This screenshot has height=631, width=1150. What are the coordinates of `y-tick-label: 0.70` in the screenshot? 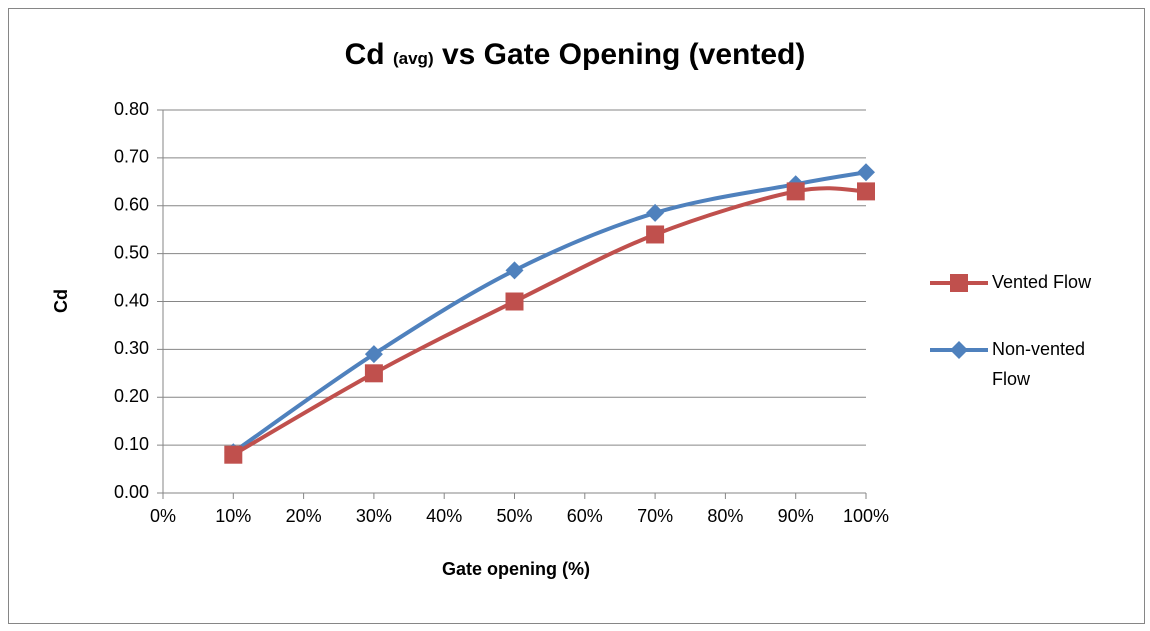 It's located at (131, 157).